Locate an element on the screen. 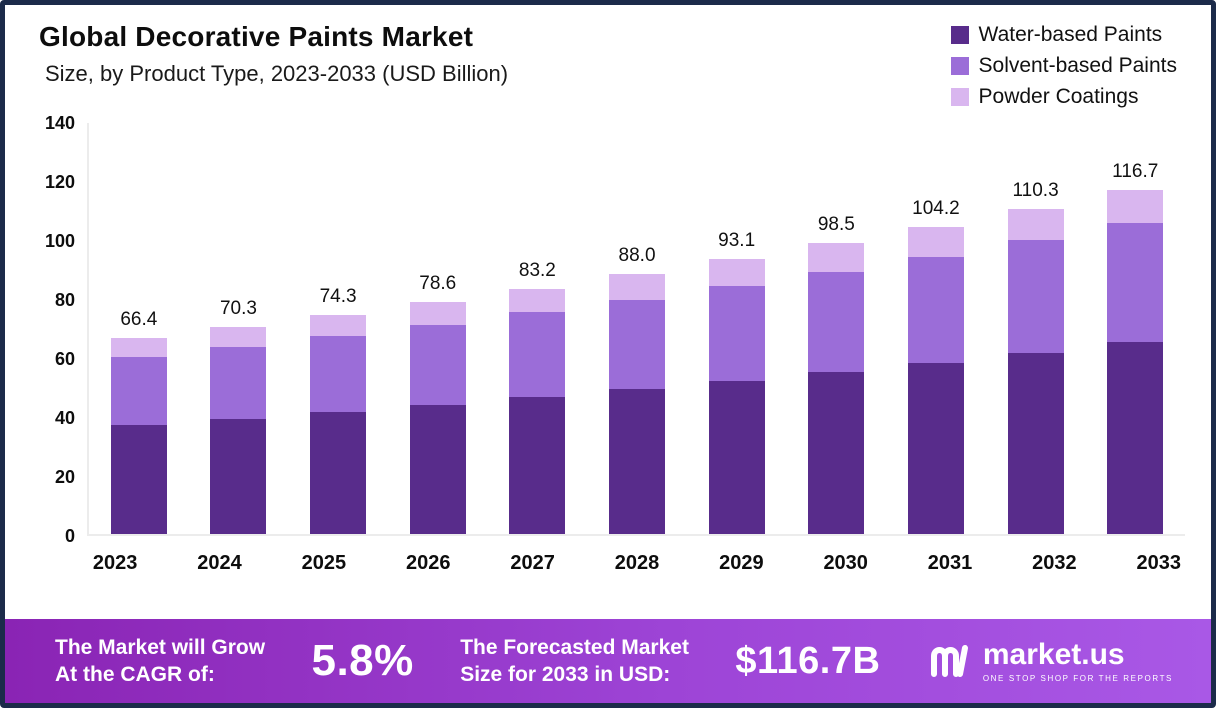 The image size is (1216, 708). market-us-logo-icon is located at coordinates (950, 661).